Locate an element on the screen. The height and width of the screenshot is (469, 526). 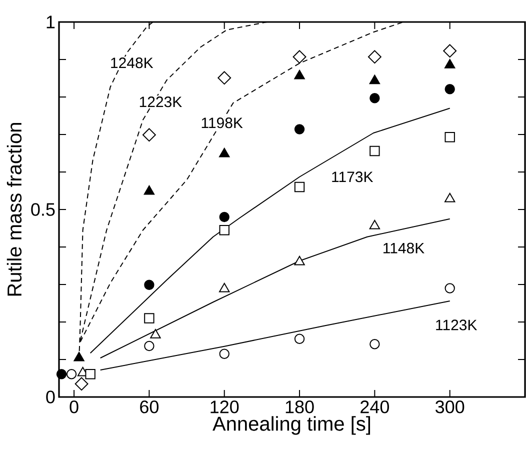
annotation: 1223K is located at coordinates (161, 102).